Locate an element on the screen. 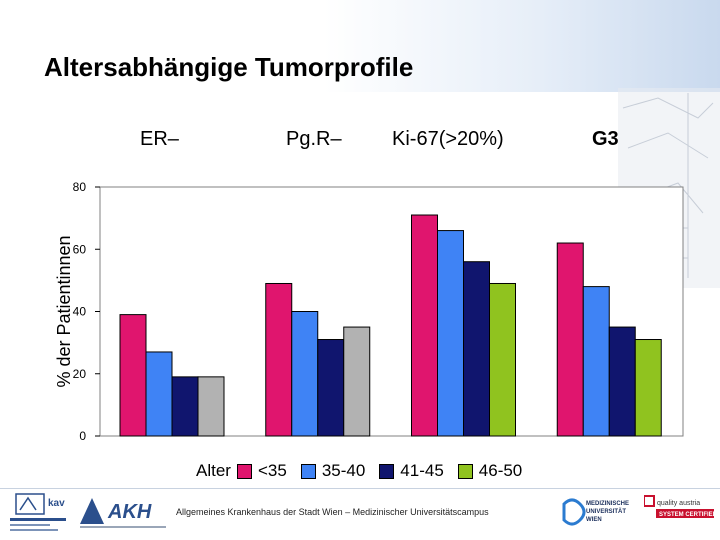 The image size is (720, 540). quality-austria-logo: quality austria SYSTEM CERTIFIED is located at coordinates (680, 506).